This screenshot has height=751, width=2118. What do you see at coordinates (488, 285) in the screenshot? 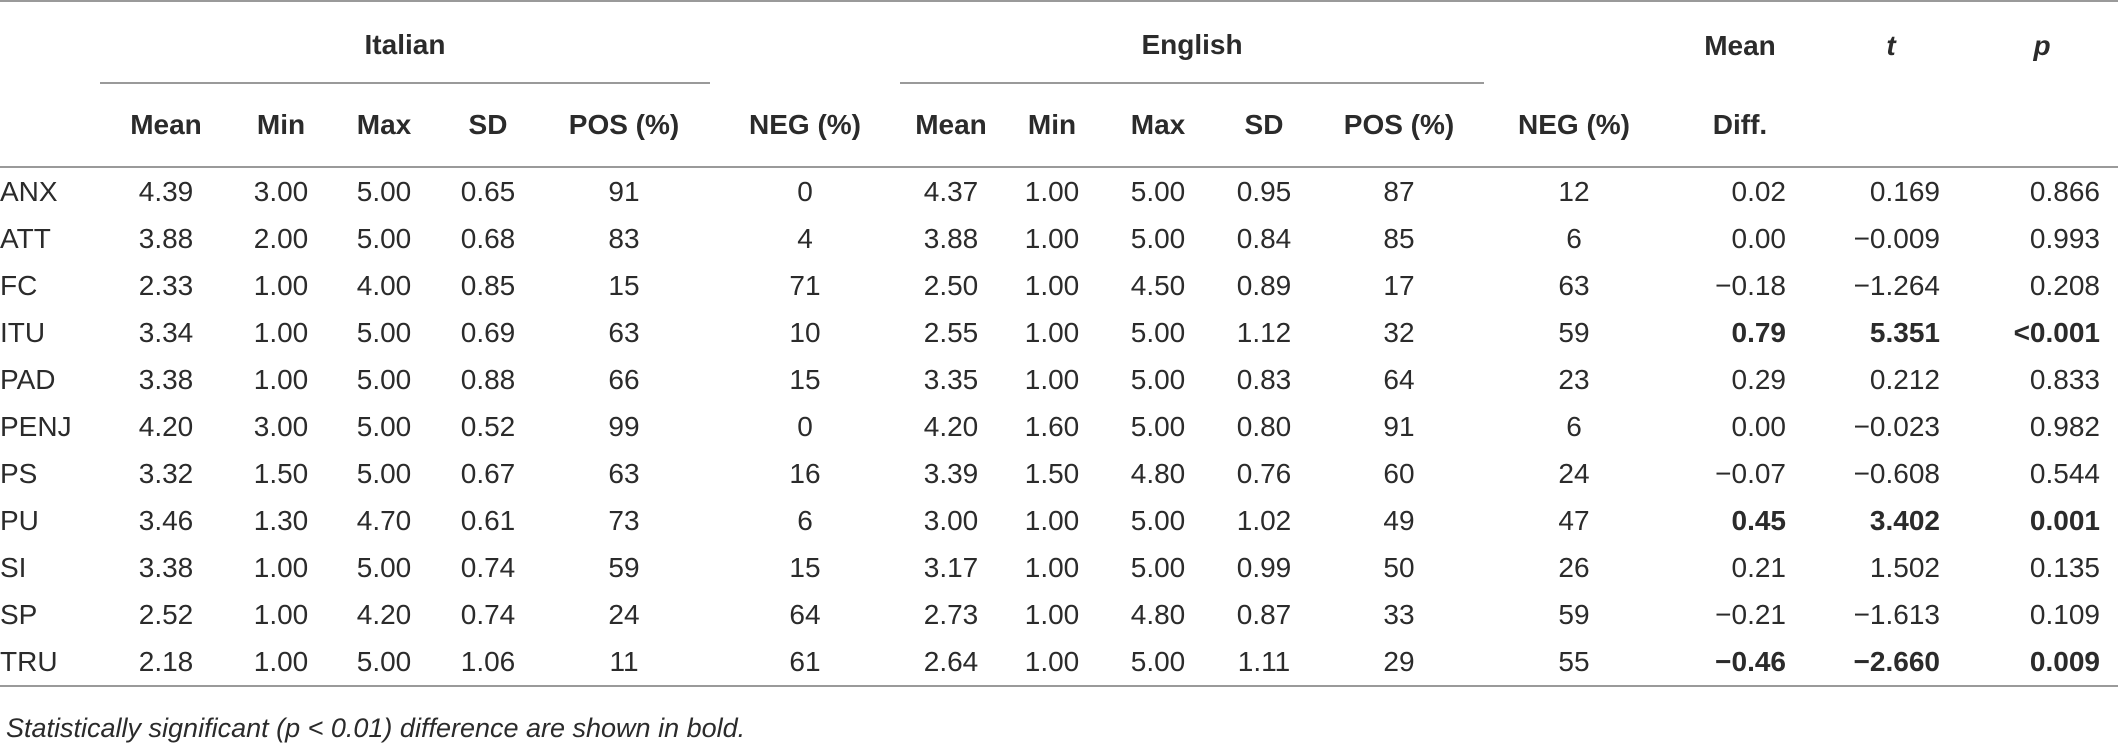
I see `value-cell: 0.85` at bounding box center [488, 285].